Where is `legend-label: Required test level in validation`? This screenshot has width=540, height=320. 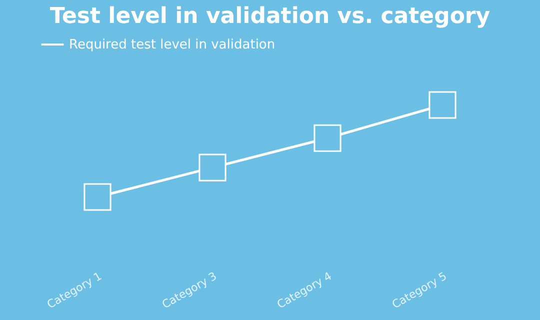 legend-label: Required test level in validation is located at coordinates (172, 45).